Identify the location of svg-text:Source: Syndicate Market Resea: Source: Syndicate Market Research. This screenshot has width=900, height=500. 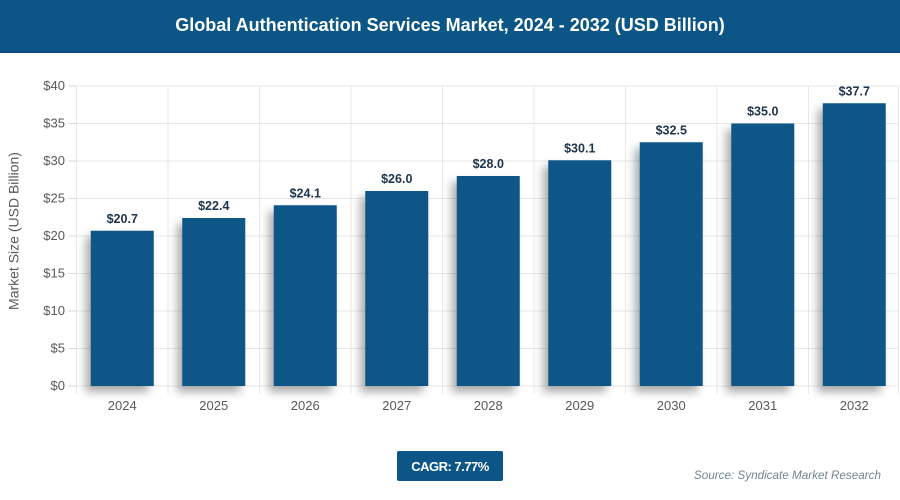
(787, 475).